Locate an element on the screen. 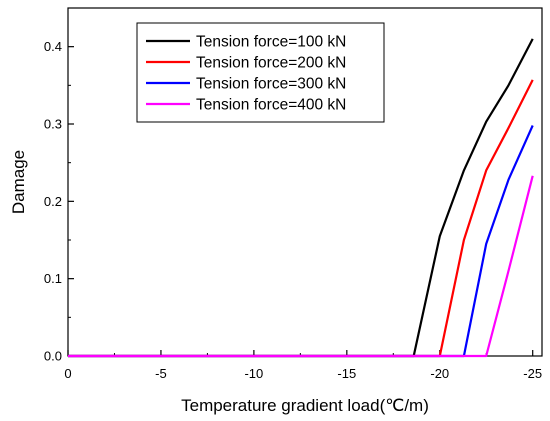  legend-box is located at coordinates (260, 72).